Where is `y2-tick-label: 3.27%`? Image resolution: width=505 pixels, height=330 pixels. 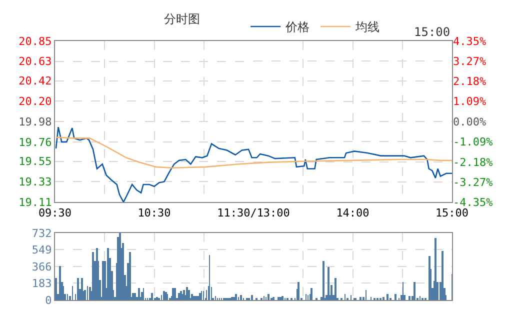
y2-tick-label: 3.27% is located at coordinates (469, 61).